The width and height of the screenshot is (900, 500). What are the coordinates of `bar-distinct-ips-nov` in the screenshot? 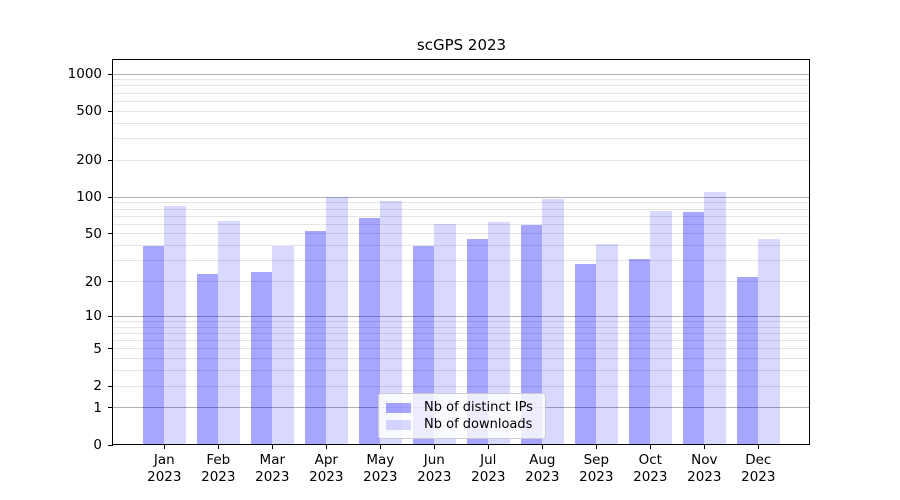 It's located at (693, 328).